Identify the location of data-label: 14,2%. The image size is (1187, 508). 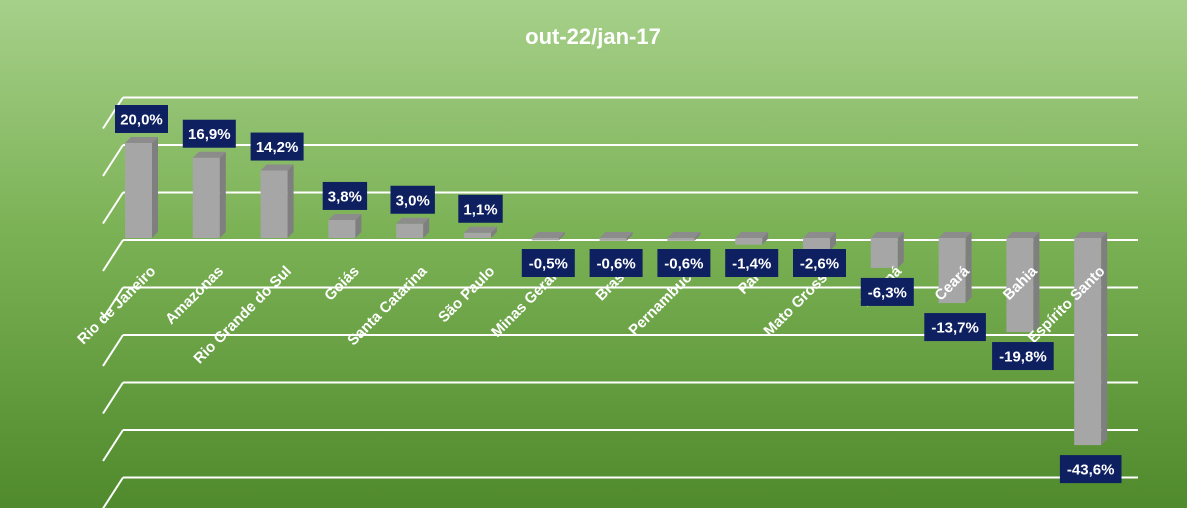
(277, 146).